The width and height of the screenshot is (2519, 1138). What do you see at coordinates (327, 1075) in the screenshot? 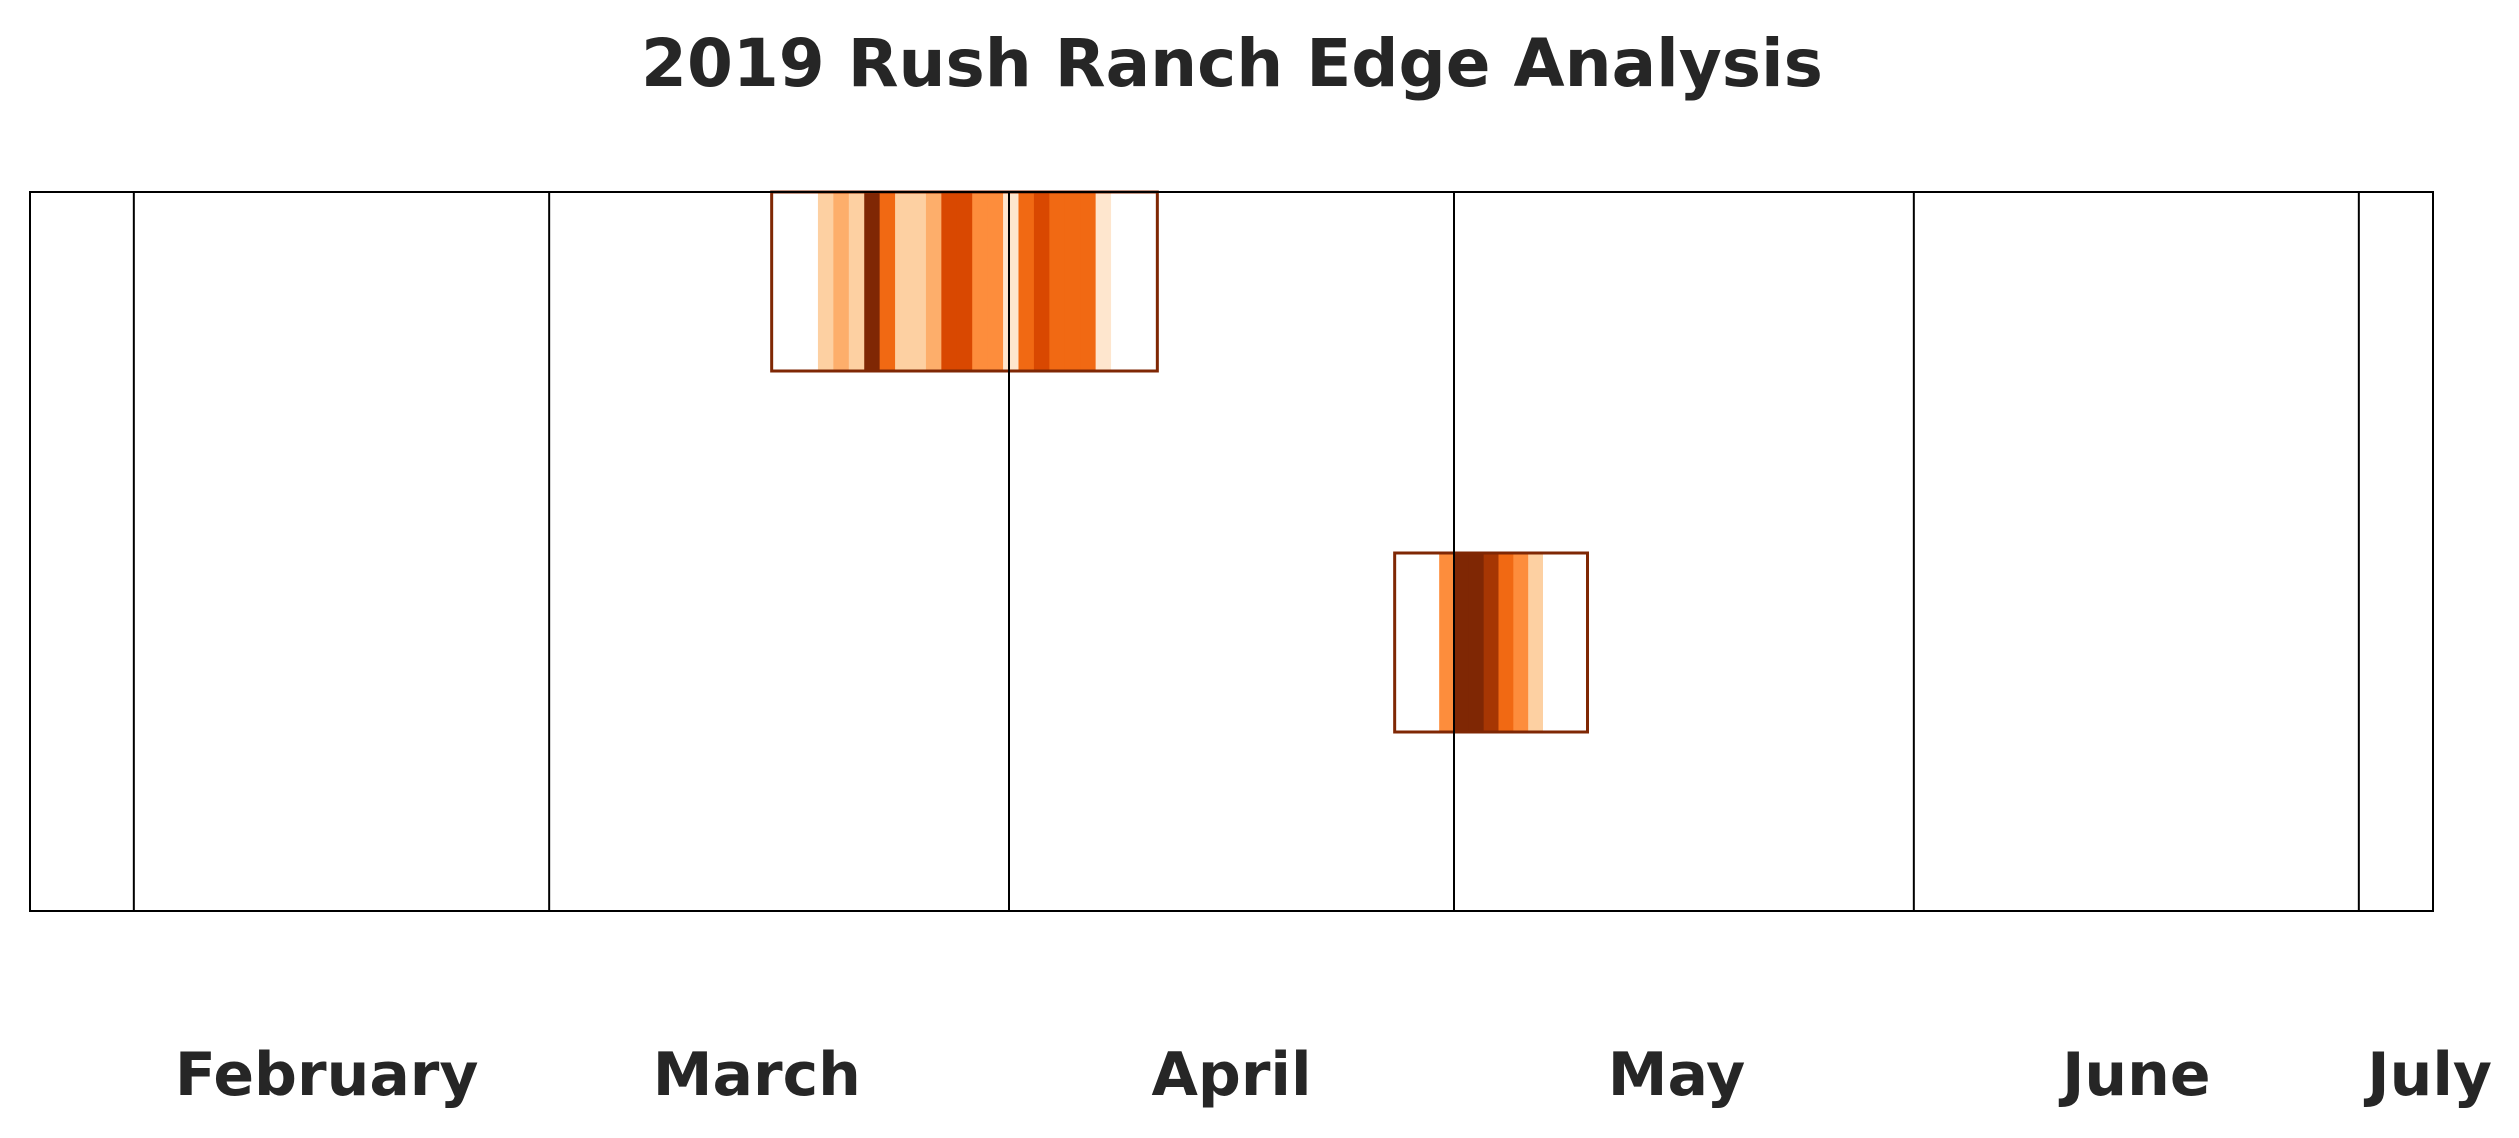
I see `x-tick-label: February` at bounding box center [327, 1075].